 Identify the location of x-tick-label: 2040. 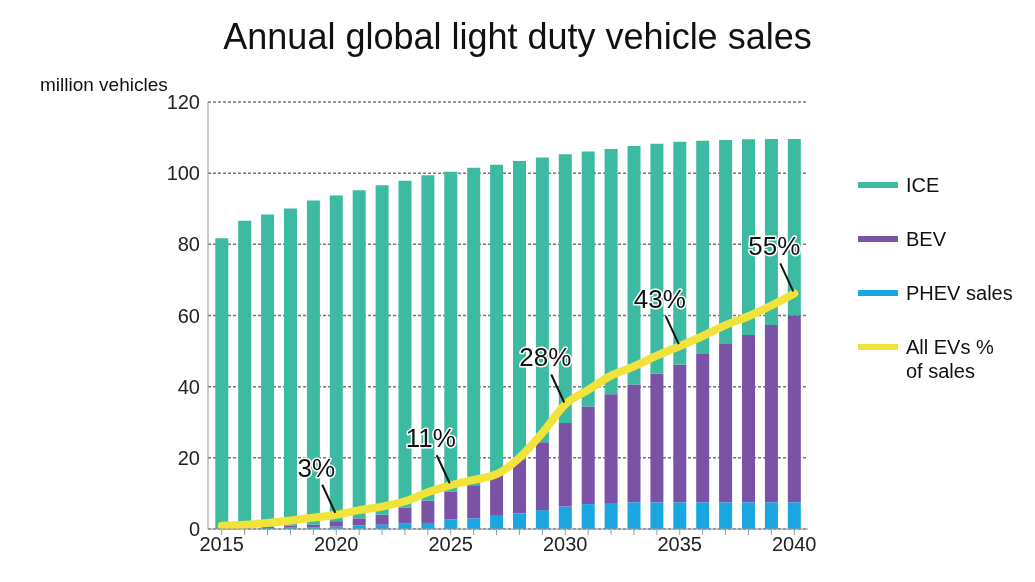
(794, 544).